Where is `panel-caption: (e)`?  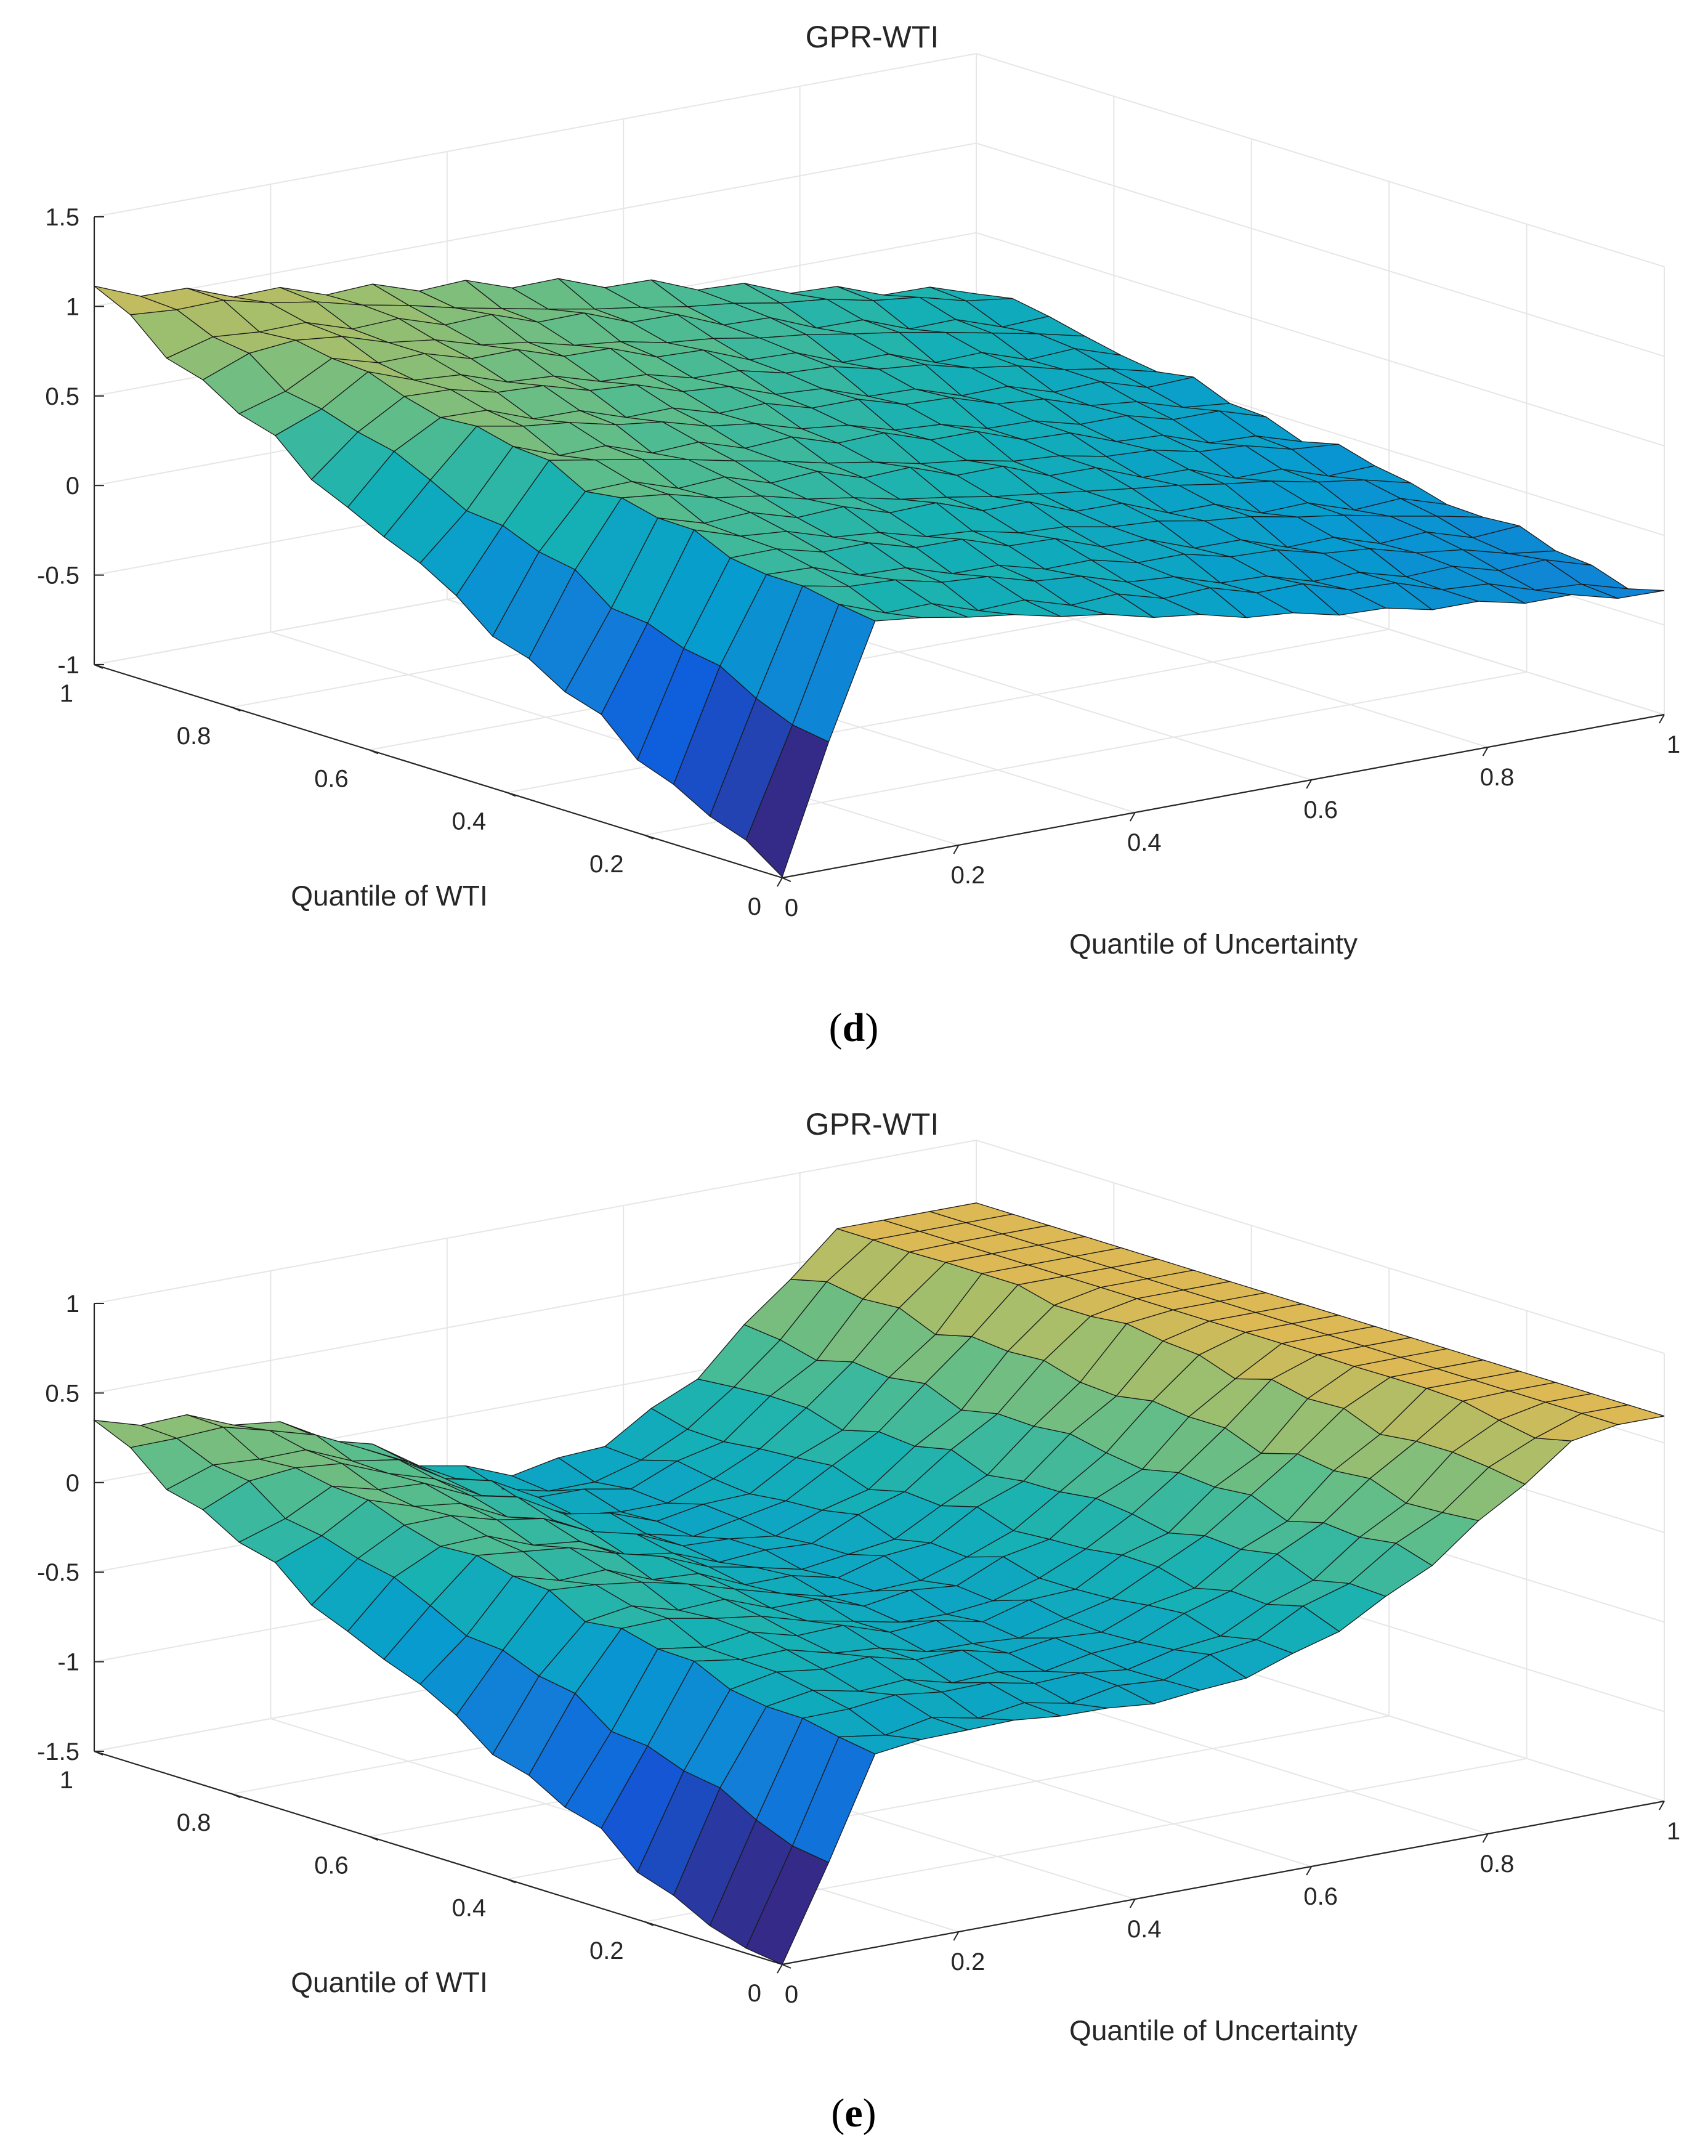
panel-caption: (e) is located at coordinates (853, 2113).